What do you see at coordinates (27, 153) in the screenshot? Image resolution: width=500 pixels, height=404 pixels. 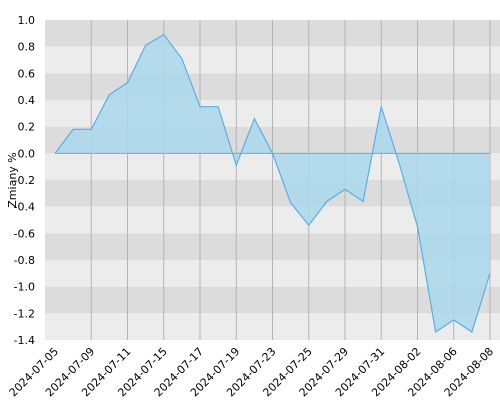 I see `y-tick-label: 0.0` at bounding box center [27, 153].